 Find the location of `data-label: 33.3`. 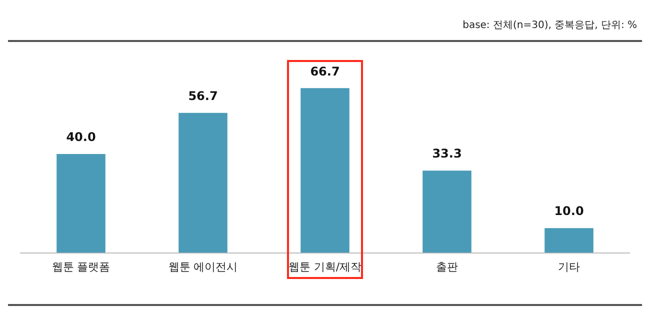

data-label: 33.3 is located at coordinates (447, 153).